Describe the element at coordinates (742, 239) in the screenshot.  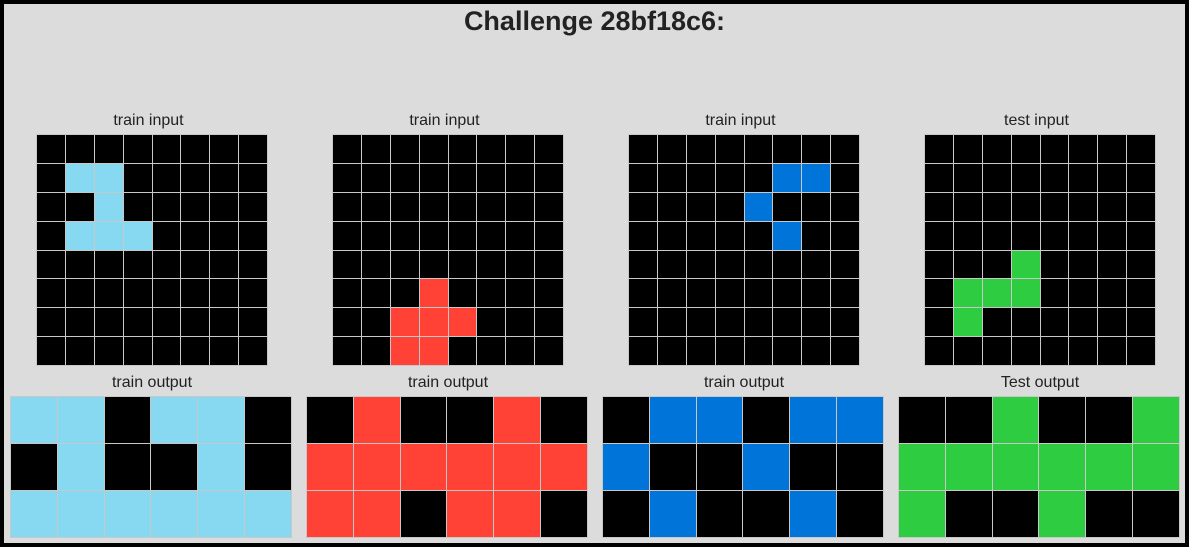
I see `train-input-panel-3: train input` at that location.